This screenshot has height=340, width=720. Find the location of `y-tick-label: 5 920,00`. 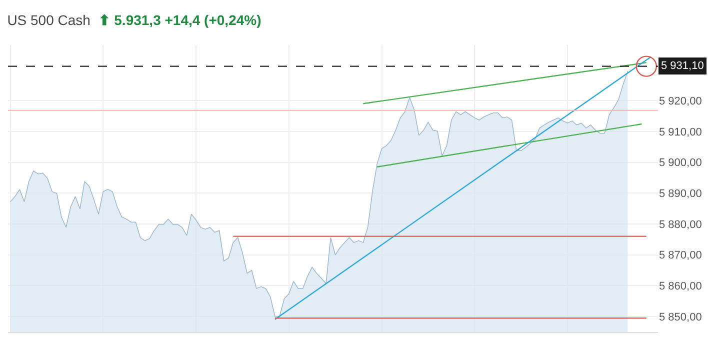

y-tick-label: 5 920,00 is located at coordinates (680, 101).